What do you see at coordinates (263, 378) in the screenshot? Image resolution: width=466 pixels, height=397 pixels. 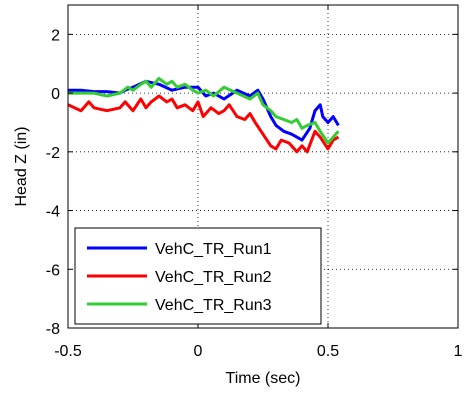 I see `x-axis-label: Time (sec)` at bounding box center [263, 378].